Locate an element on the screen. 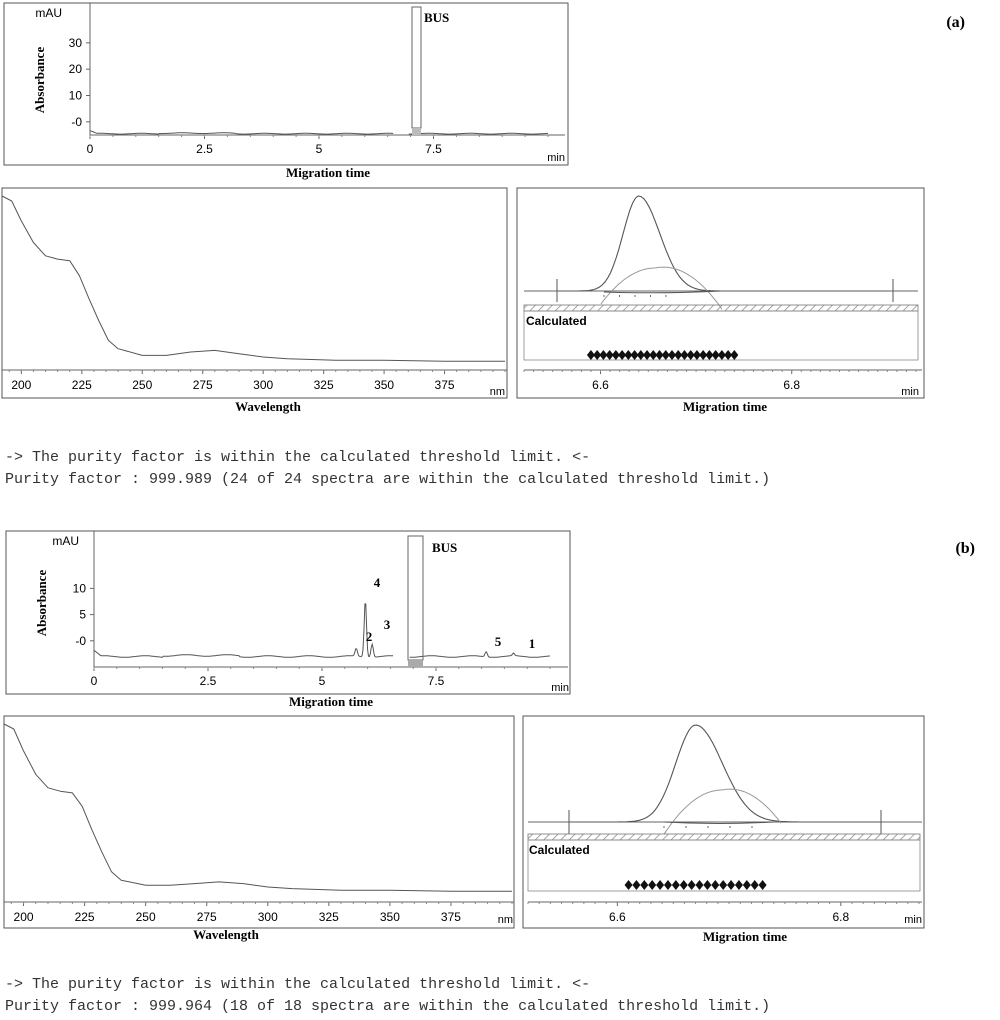 This screenshot has width=1000, height=1020. a-bus-peak-box is located at coordinates (416, 67).